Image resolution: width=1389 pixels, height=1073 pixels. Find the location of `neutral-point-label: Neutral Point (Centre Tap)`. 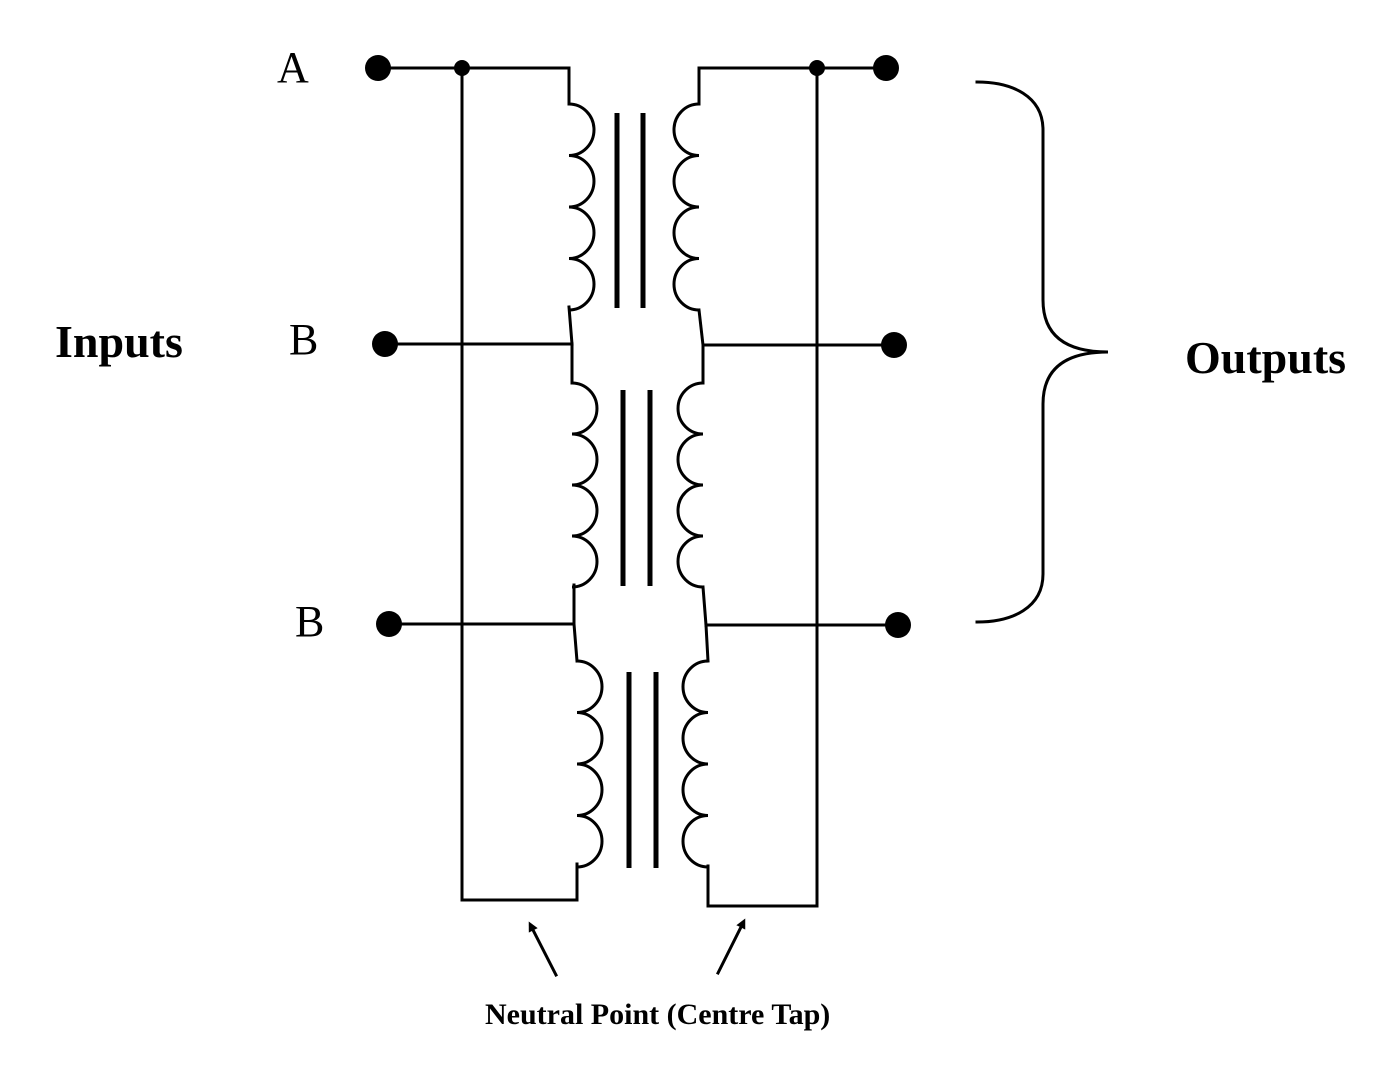

neutral-point-label: Neutral Point (Centre Tap) is located at coordinates (657, 1014).